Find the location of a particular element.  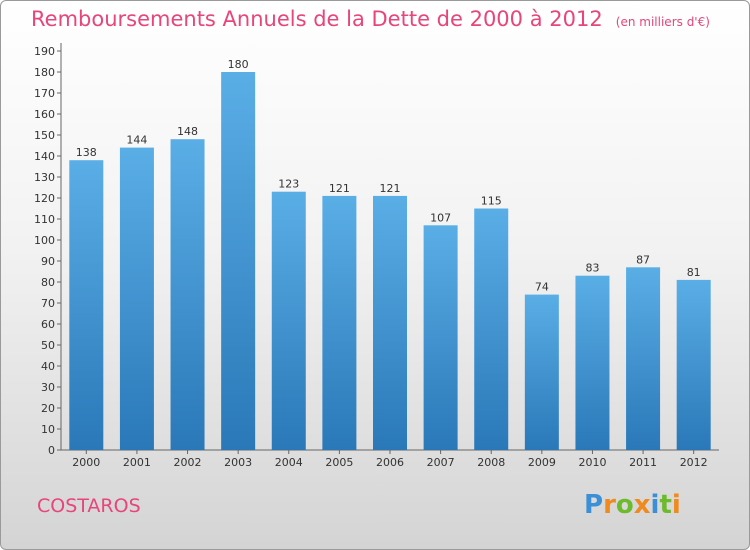

y-tick-label: 190 is located at coordinates (44, 51).